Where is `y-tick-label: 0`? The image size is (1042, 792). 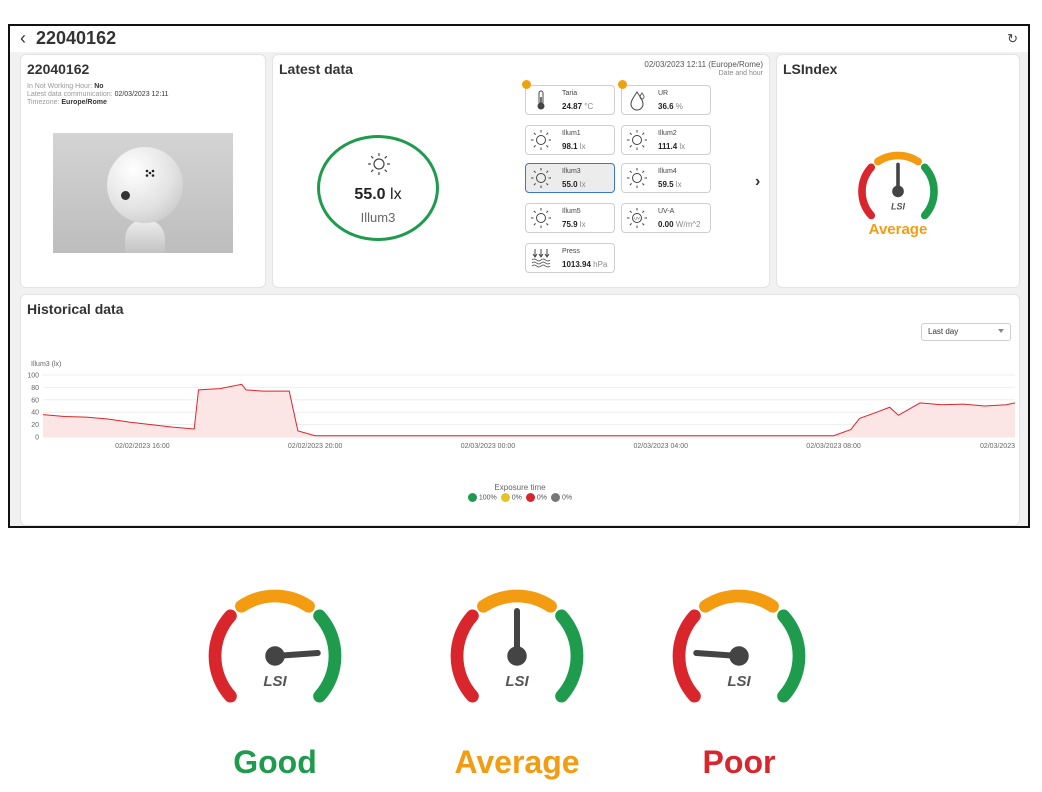 y-tick-label: 0 is located at coordinates (37, 438).